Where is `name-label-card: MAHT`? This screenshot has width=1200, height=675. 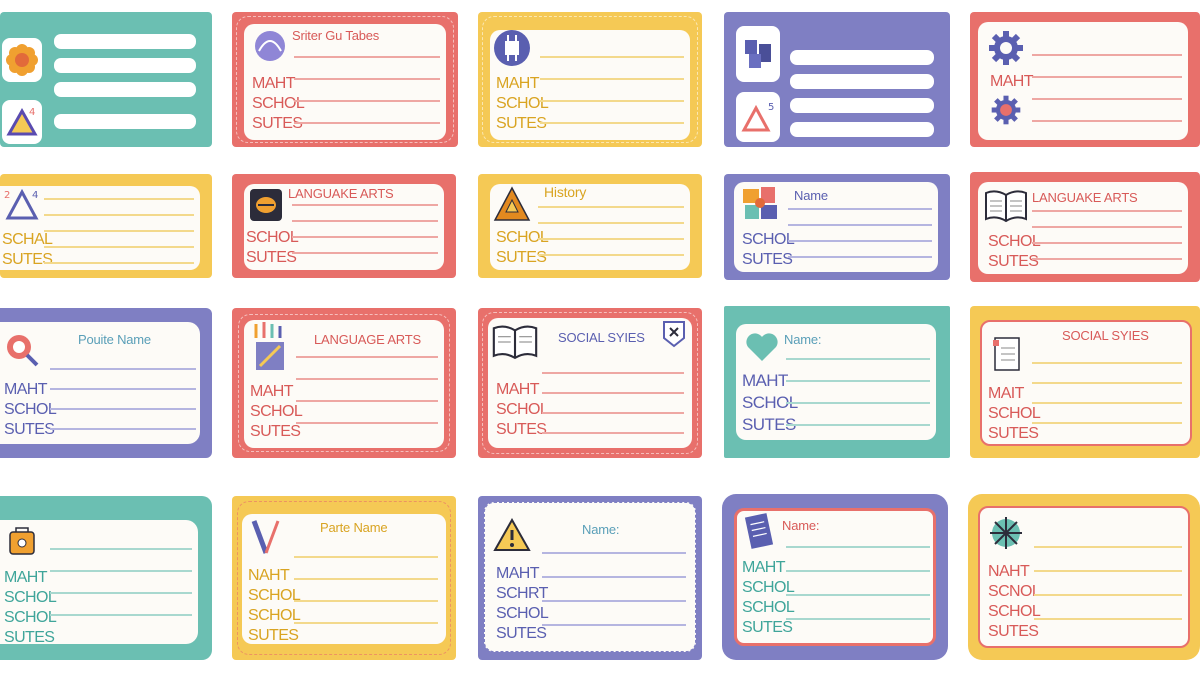
name-label-card: MAHT is located at coordinates (1085, 79).